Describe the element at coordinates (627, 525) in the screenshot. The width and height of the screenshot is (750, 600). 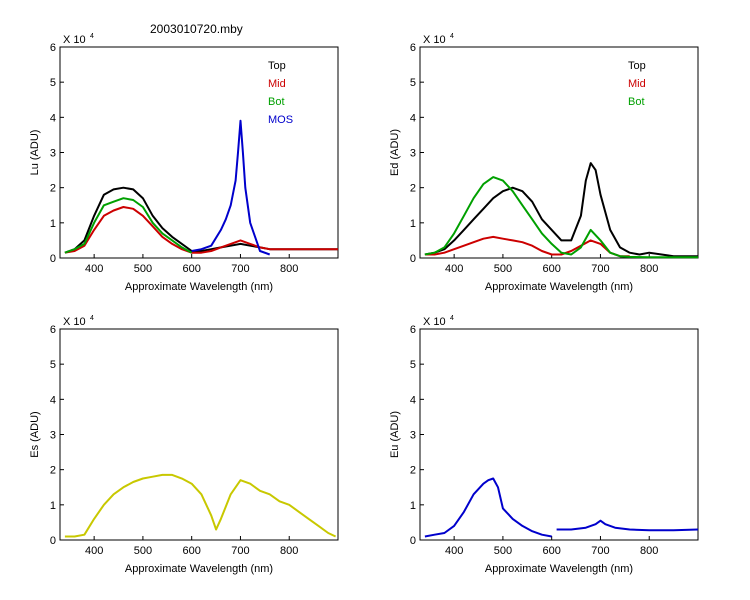
I see `series-line-eu-red` at that location.